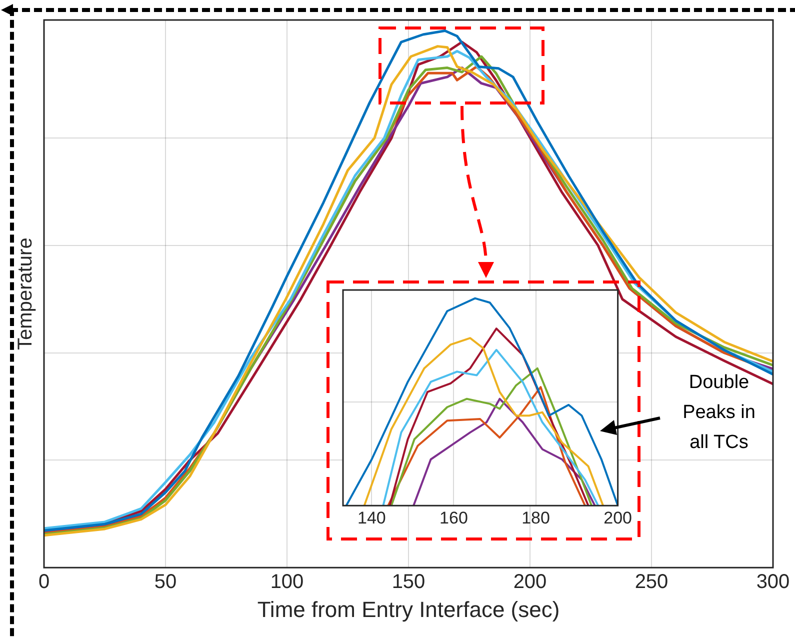 Image resolution: width=795 pixels, height=639 pixels. Describe the element at coordinates (454, 518) in the screenshot. I see `x-tick-label: 160` at that location.